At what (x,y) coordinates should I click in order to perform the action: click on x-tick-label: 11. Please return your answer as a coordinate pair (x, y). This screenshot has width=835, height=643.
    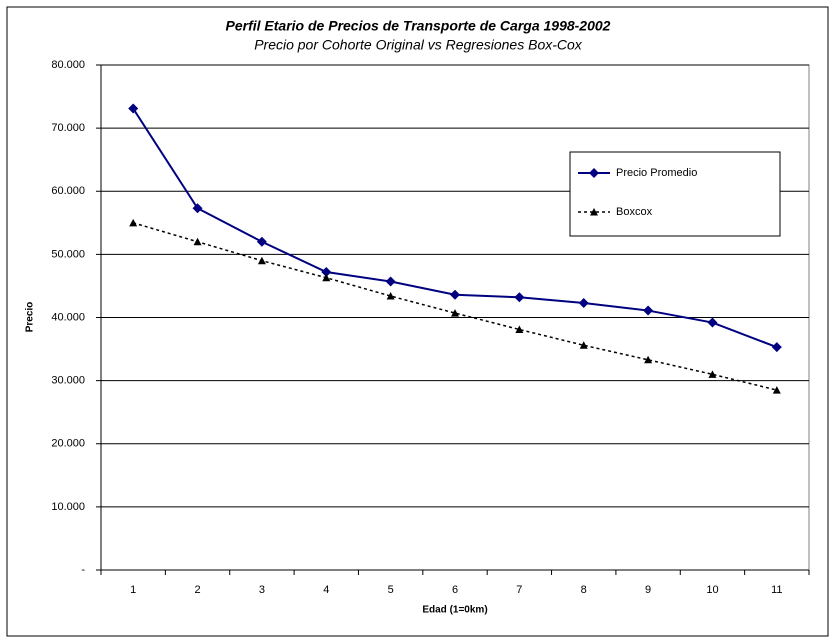
    Looking at the image, I should click on (776, 590).